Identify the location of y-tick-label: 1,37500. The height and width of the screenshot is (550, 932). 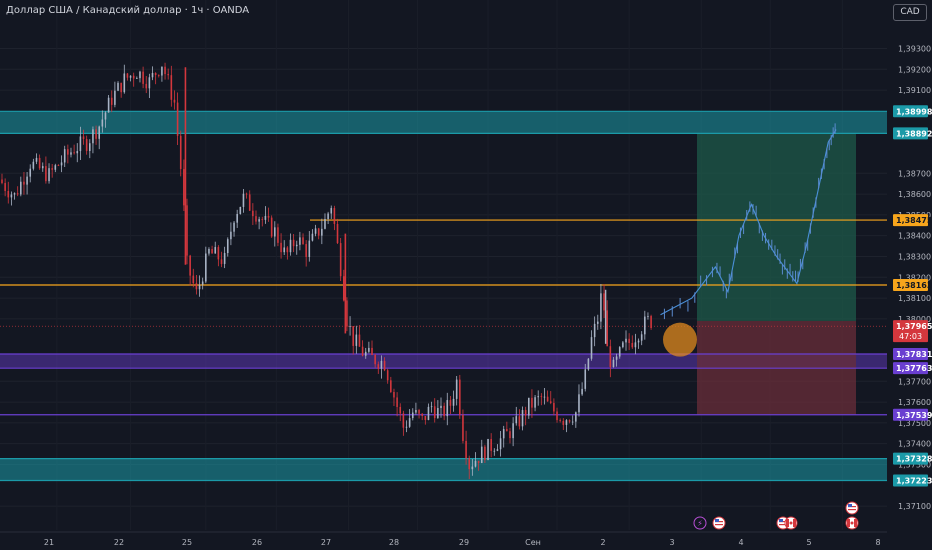
(914, 423).